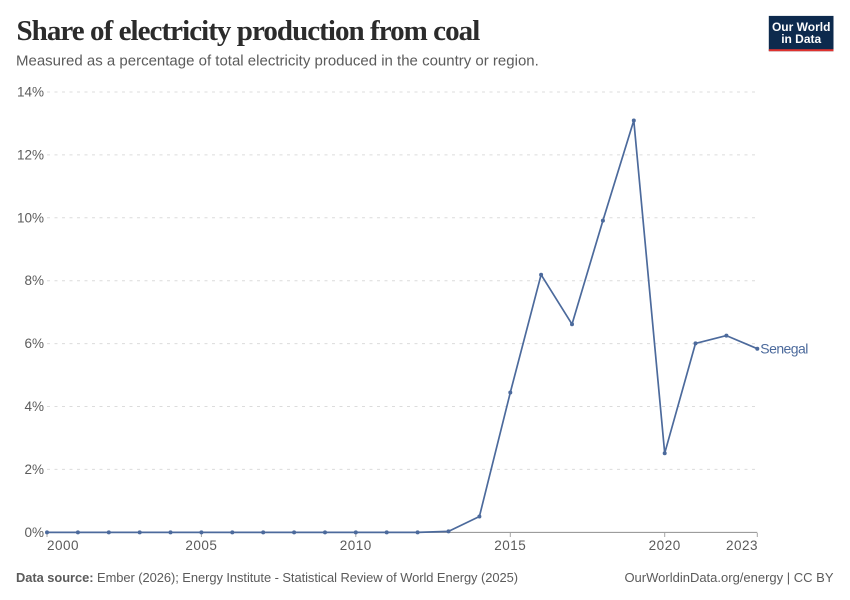 This screenshot has width=850, height=600. Describe the element at coordinates (801, 39) in the screenshot. I see `svg-text: in Data` at that location.